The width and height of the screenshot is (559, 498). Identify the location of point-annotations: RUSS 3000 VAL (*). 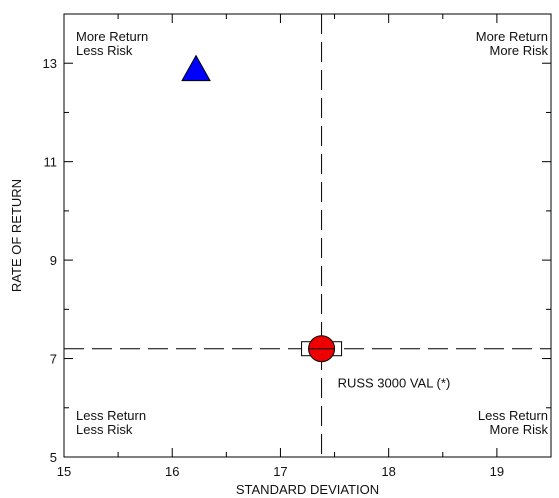
(394, 383).